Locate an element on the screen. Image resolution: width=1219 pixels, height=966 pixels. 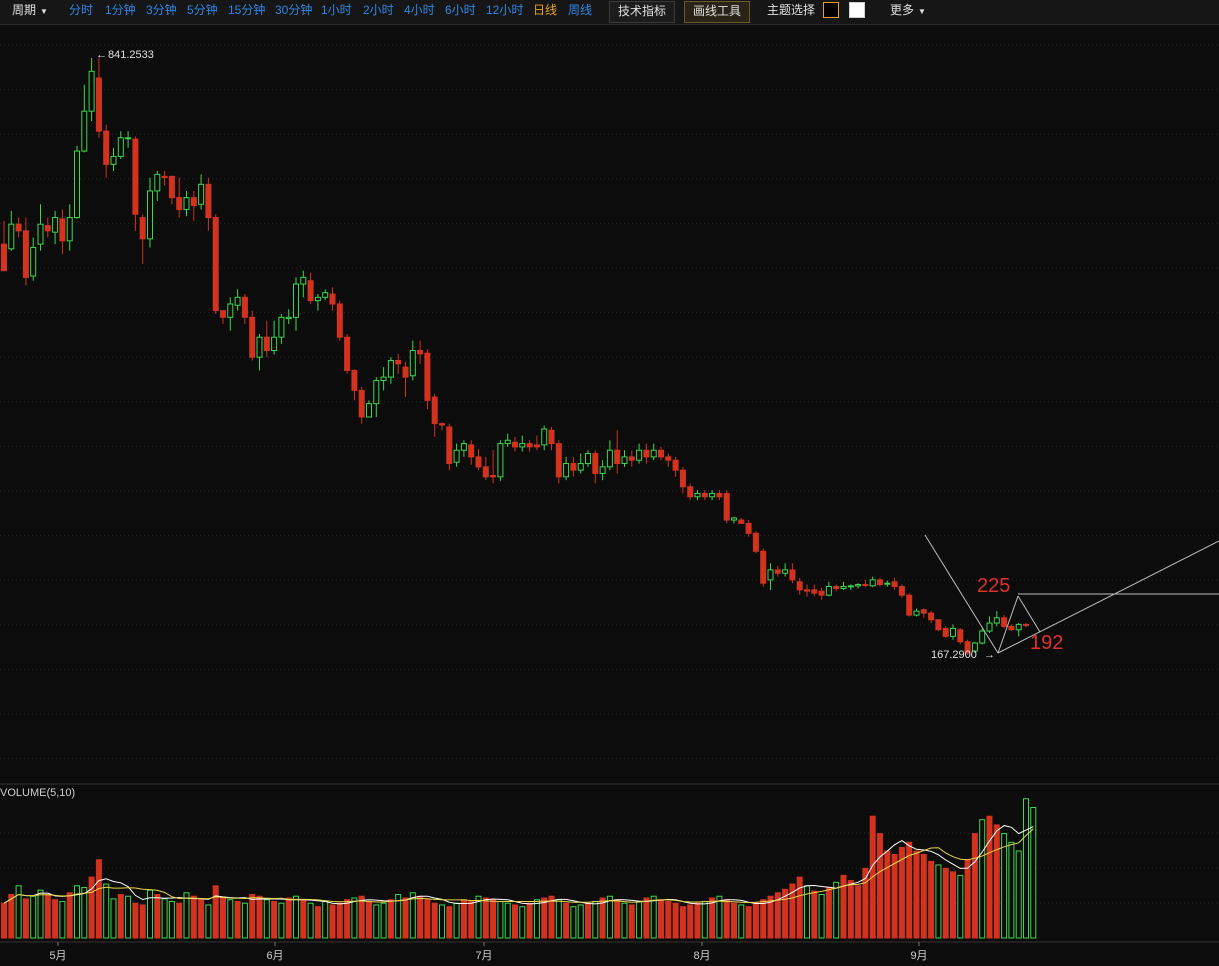
interval-12: 周线 is located at coordinates (580, 10).